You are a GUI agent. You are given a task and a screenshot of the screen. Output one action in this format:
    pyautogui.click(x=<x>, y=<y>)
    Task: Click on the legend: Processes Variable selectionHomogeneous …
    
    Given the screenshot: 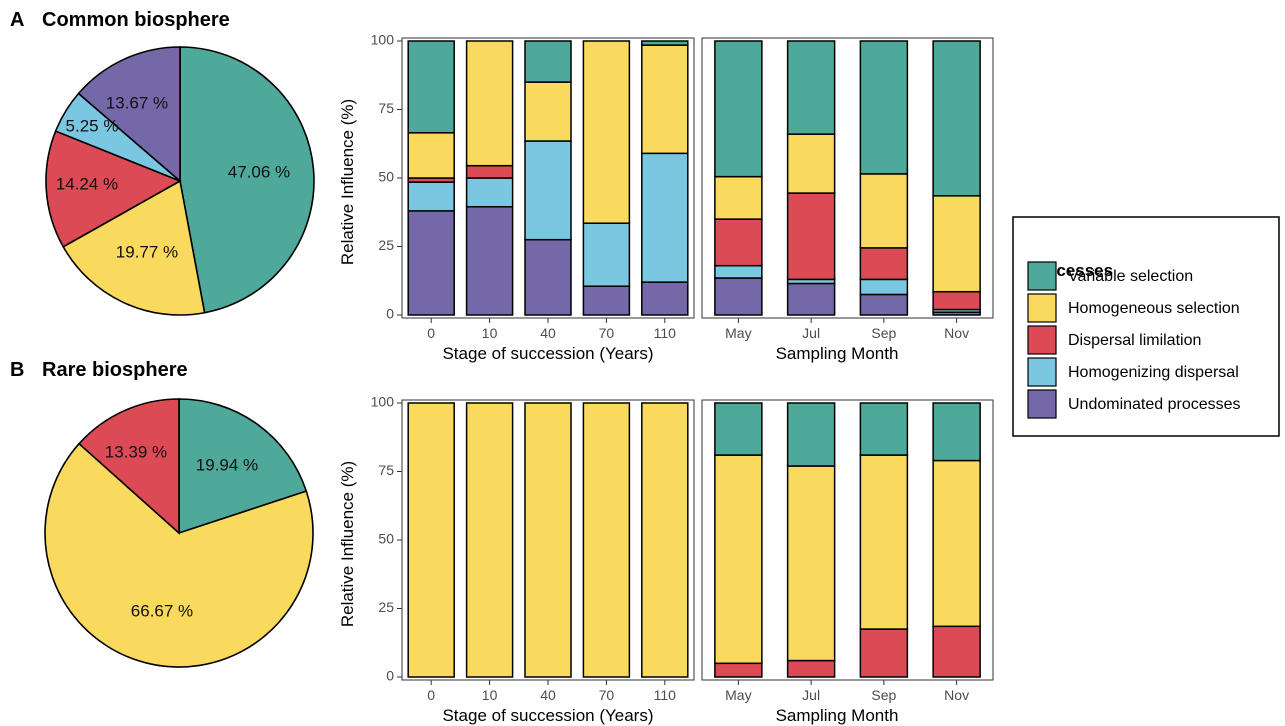 What is the action you would take?
    pyautogui.click(x=1146, y=326)
    